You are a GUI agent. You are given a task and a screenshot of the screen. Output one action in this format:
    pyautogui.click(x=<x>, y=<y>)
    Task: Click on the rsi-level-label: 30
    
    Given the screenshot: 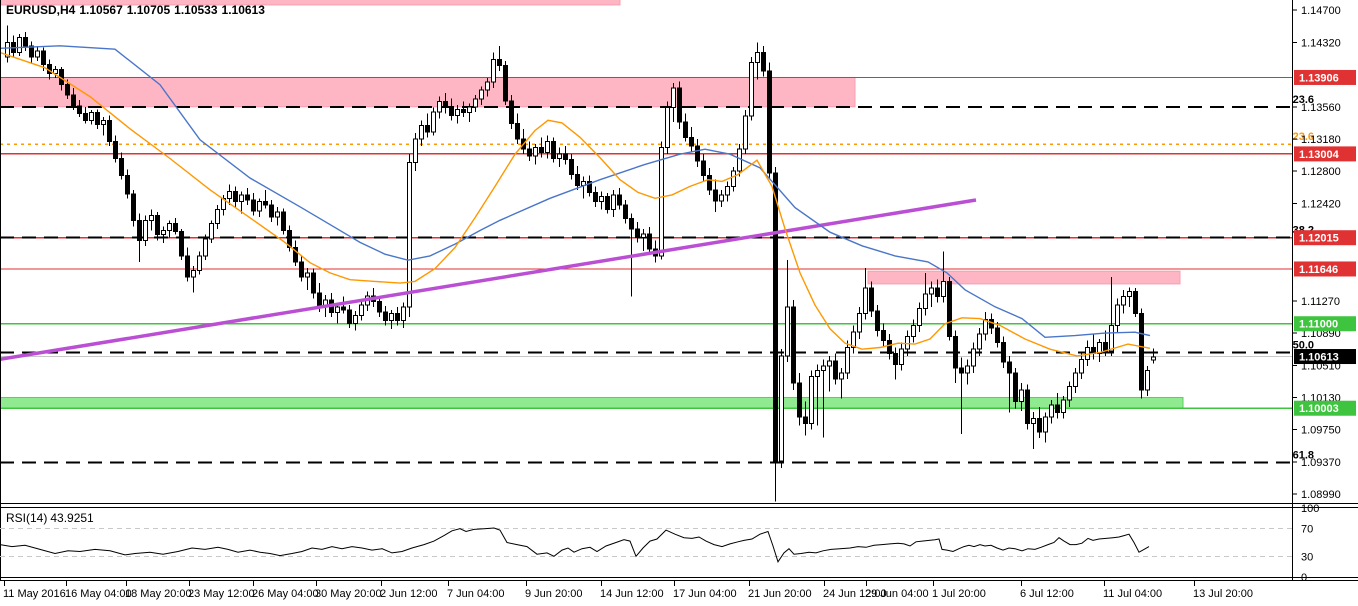 What is the action you would take?
    pyautogui.click(x=1307, y=557)
    